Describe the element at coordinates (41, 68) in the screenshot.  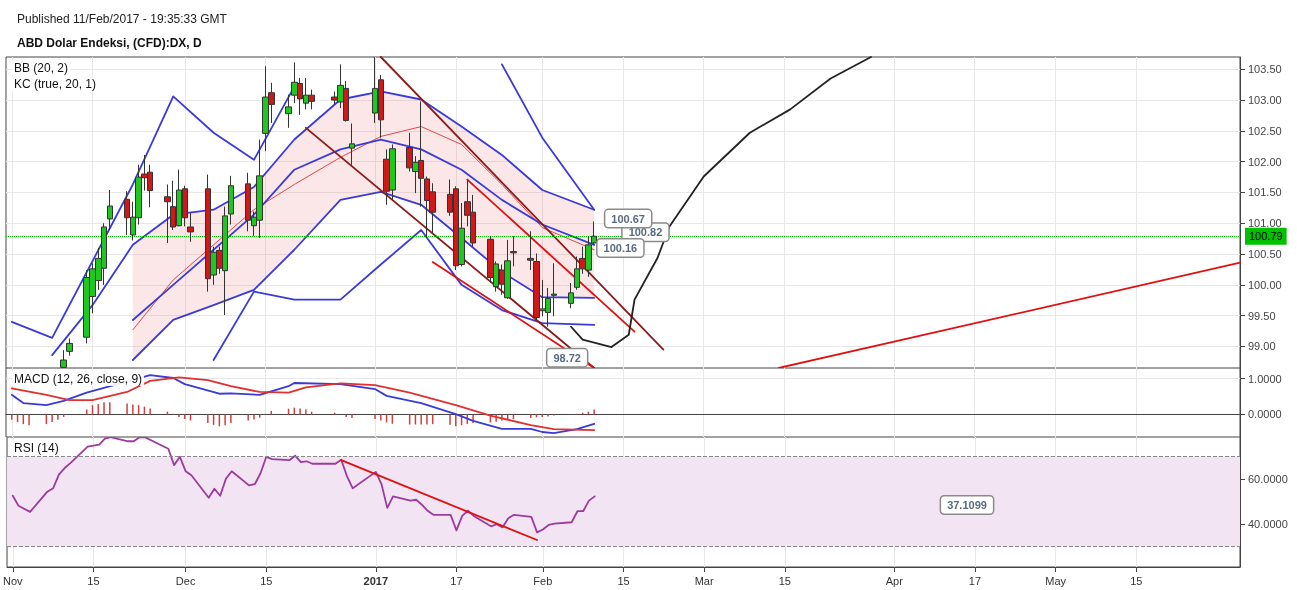
I see `annotation: BB (20, 2)` at that location.